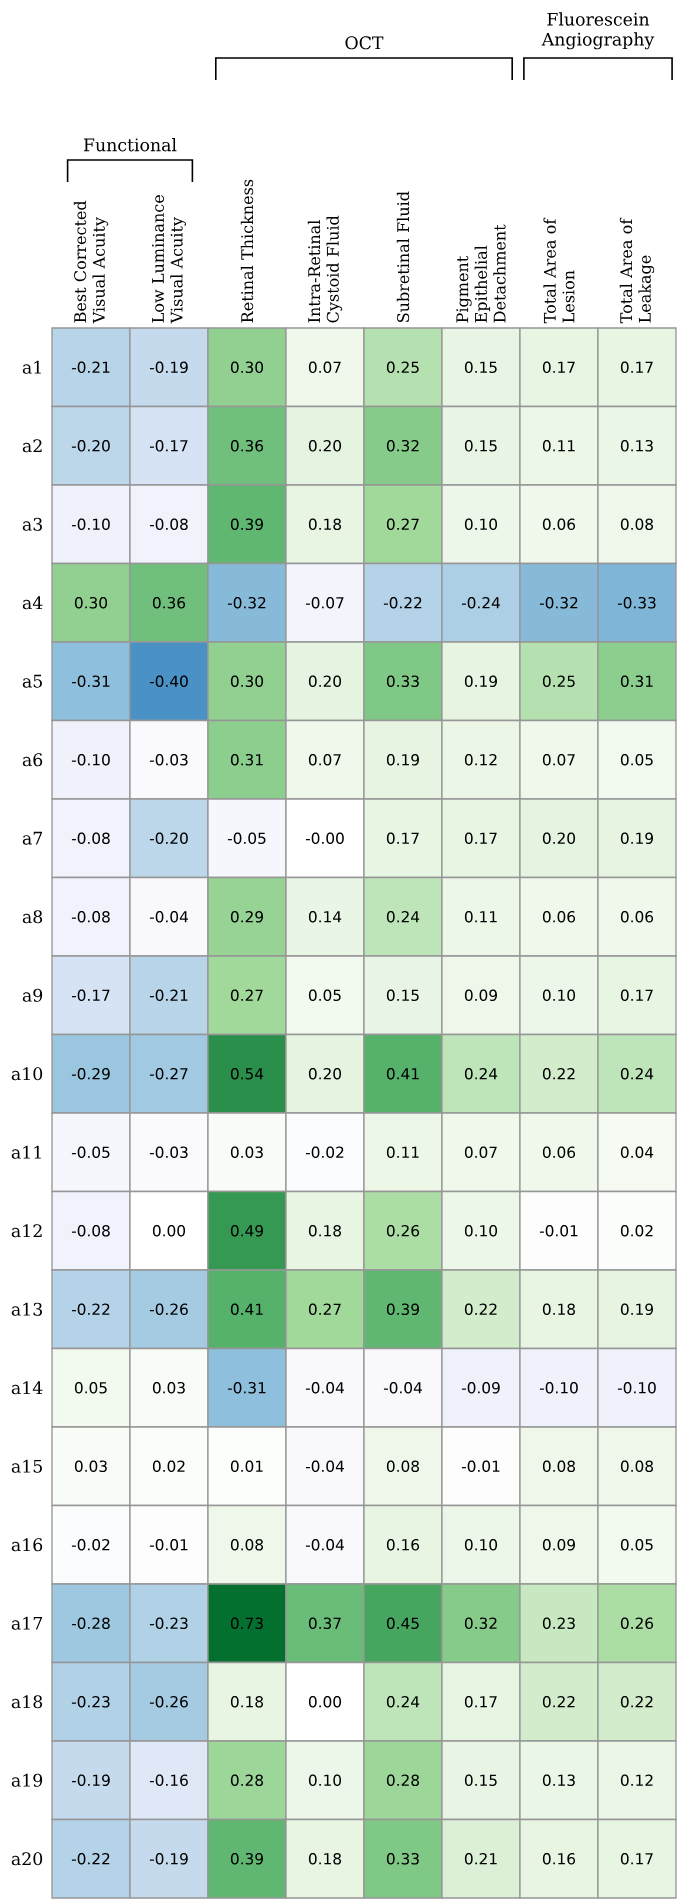  I want to click on data-label: -0.21, so click(168, 995).